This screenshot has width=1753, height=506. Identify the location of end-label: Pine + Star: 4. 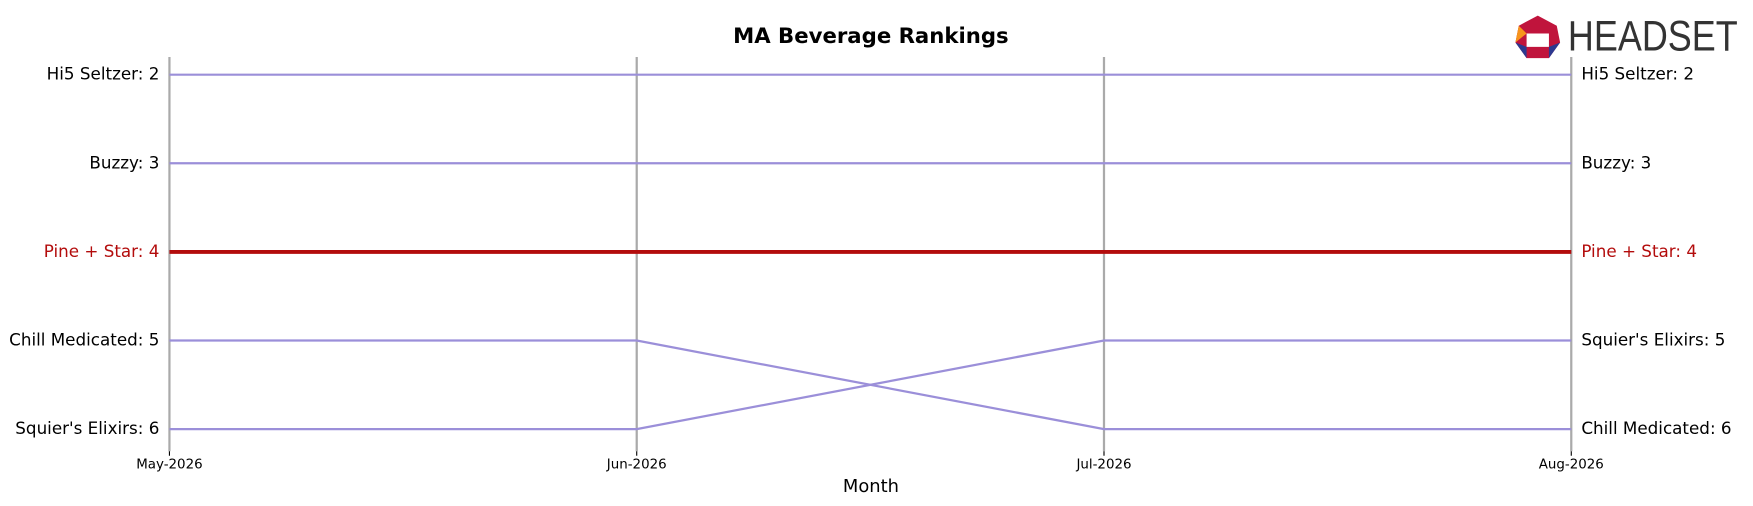
(1639, 251).